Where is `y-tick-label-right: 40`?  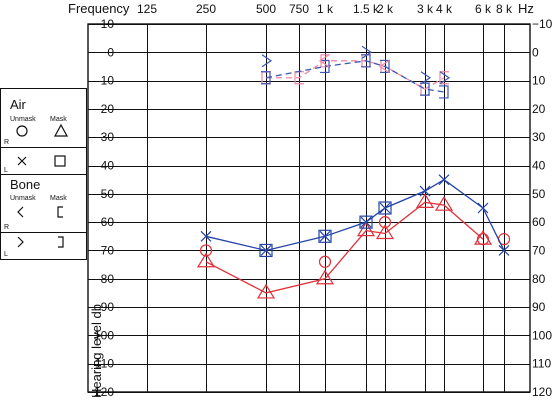
y-tick-label-right: 40 is located at coordinates (539, 166).